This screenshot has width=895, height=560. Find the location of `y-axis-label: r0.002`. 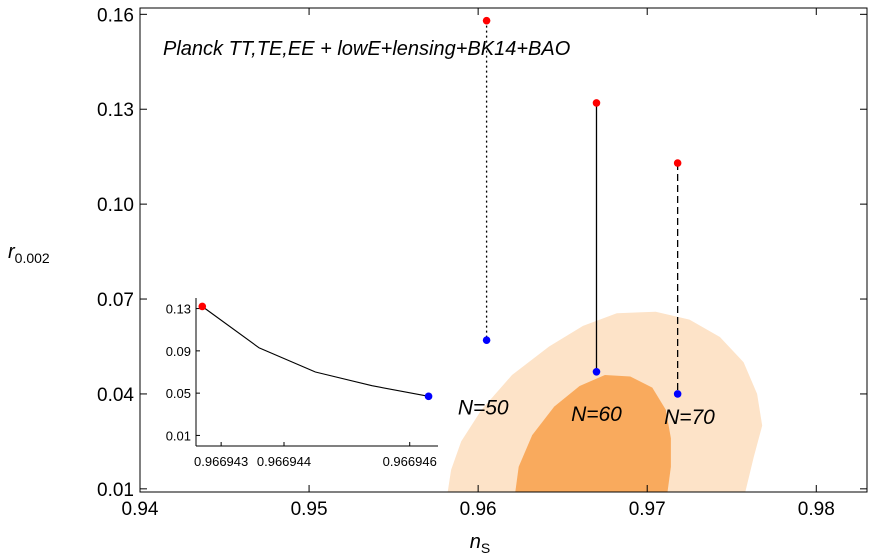

y-axis-label: r0.002 is located at coordinates (29, 253).